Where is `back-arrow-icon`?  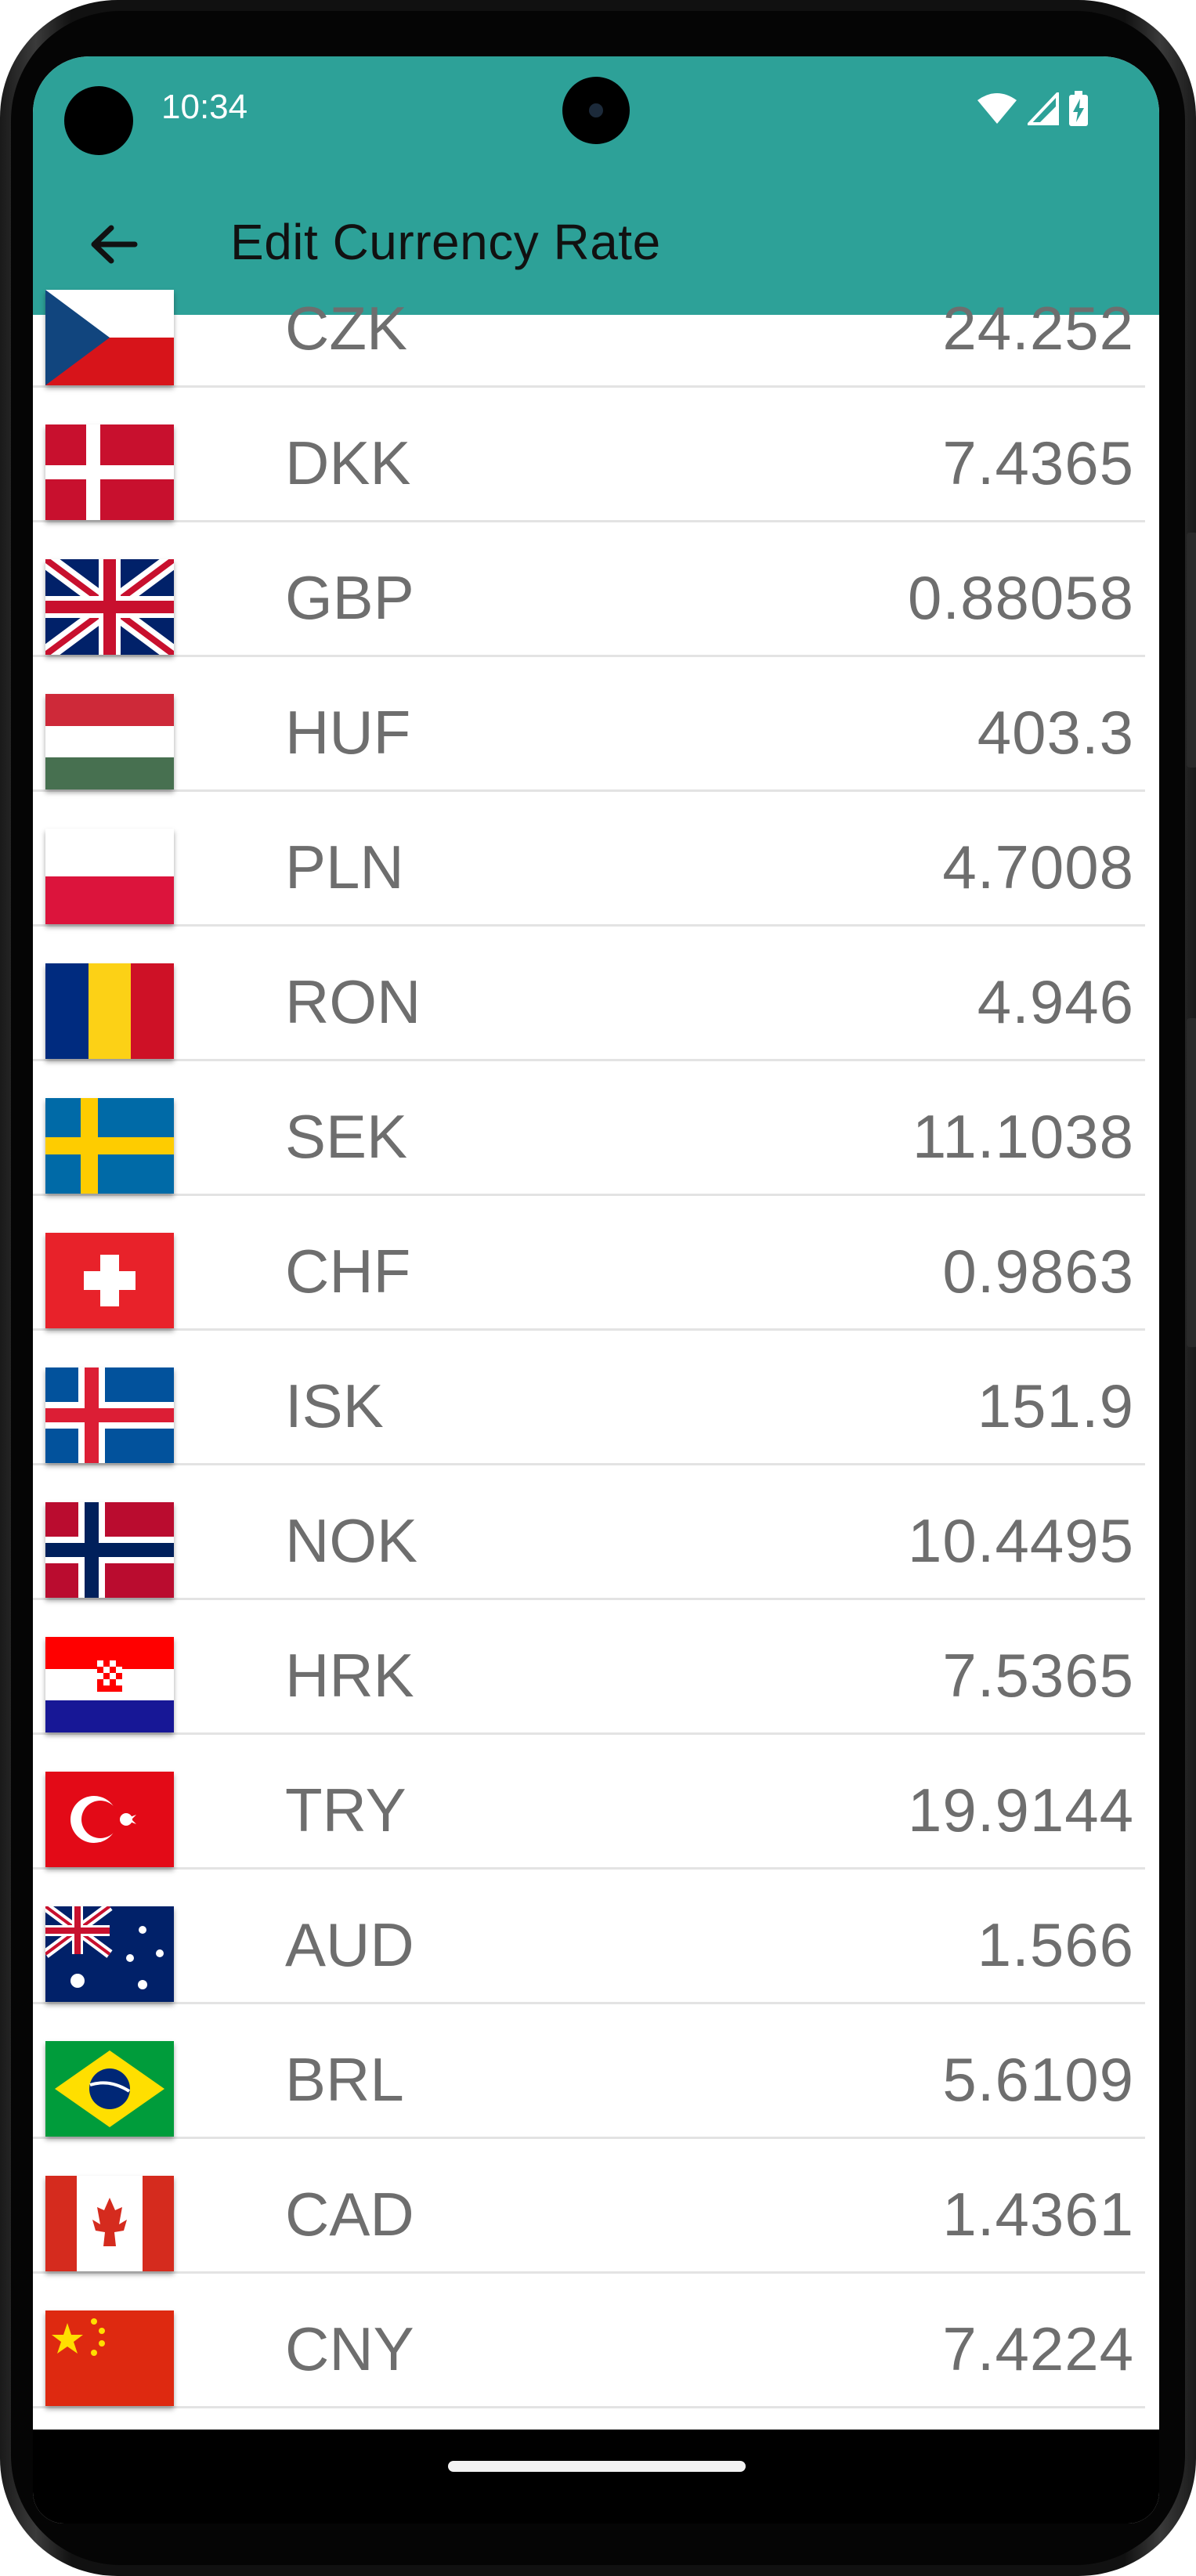 back-arrow-icon is located at coordinates (115, 244).